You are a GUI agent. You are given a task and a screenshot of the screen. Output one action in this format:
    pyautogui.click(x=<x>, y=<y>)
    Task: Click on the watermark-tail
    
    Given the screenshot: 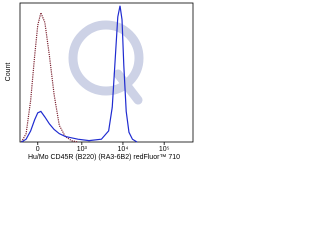 What is the action you would take?
    pyautogui.click(x=128, y=87)
    